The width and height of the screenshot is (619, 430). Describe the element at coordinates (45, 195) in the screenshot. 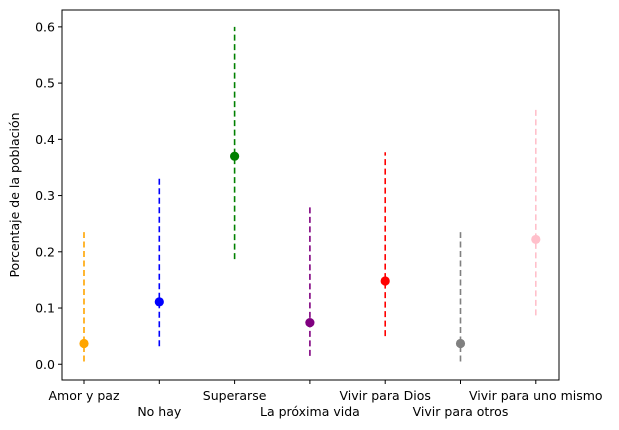

I see `y-tick-label: 0.3` at that location.